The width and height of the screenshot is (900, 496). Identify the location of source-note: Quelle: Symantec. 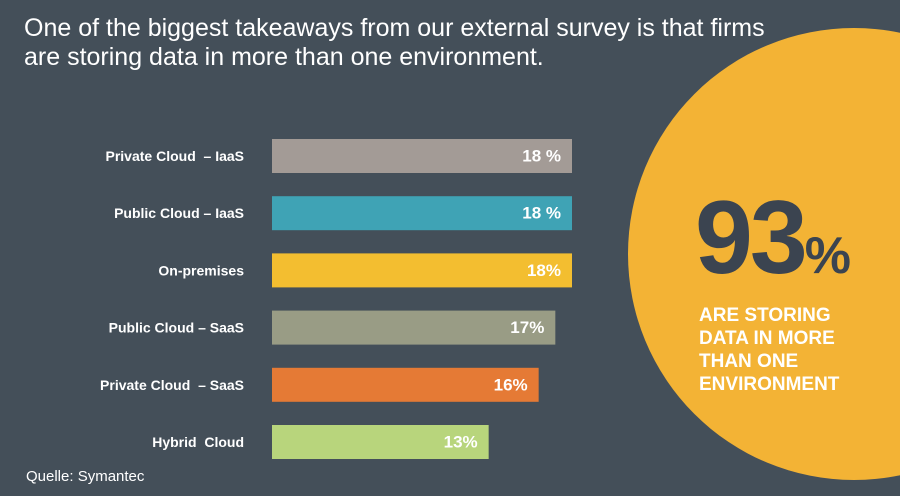
(85, 476).